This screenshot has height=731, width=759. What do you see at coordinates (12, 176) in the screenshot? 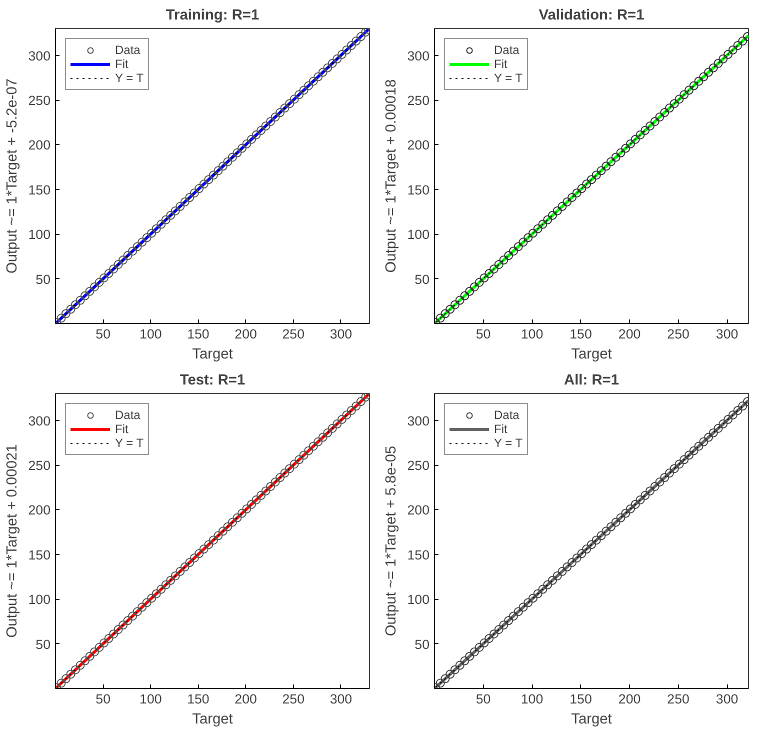
I see `y-axis-title: Output ~= 1*Target + -5.2e-07` at bounding box center [12, 176].